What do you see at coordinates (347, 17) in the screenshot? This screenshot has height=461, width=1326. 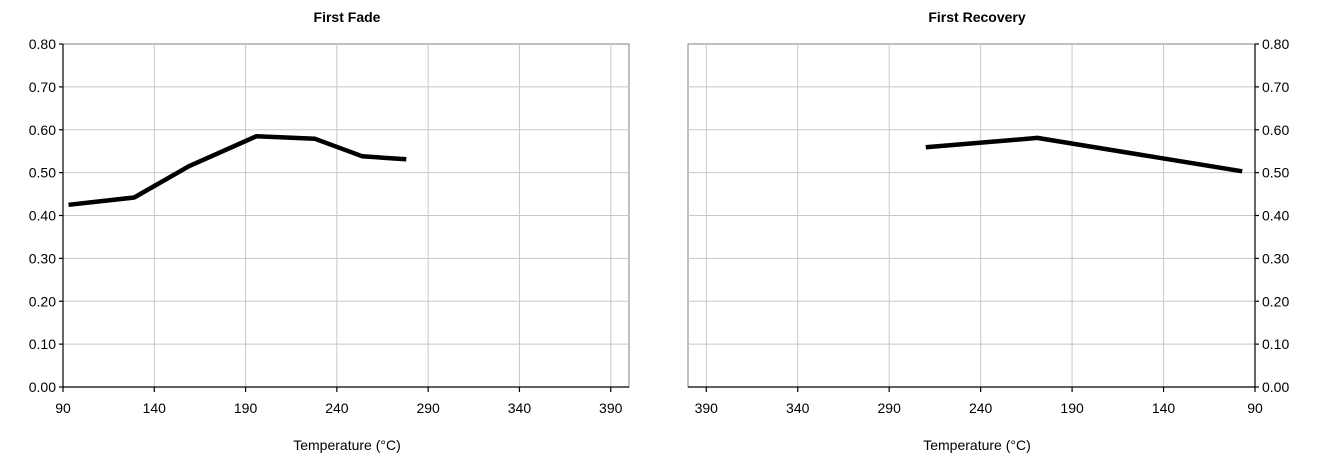 I see `chart-title: First Fade` at bounding box center [347, 17].